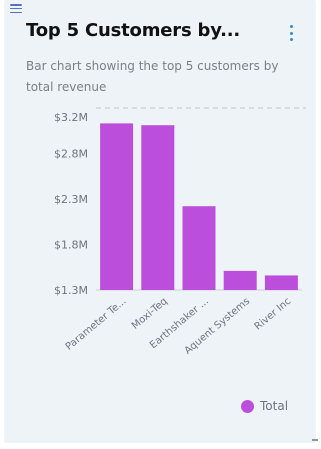  I want to click on y-tick-label-1: $2.8M, so click(71, 153).